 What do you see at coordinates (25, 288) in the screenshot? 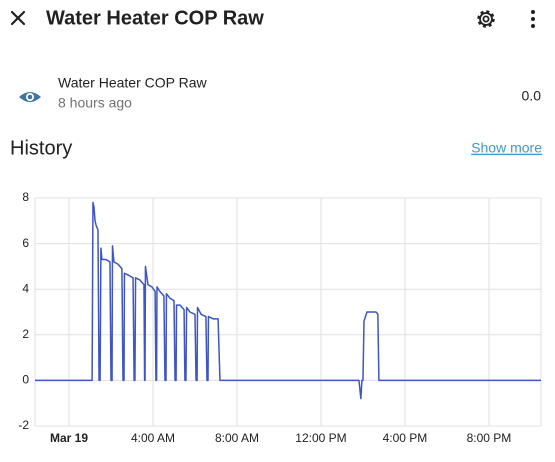
I see `y-tick-label: 4` at bounding box center [25, 288].